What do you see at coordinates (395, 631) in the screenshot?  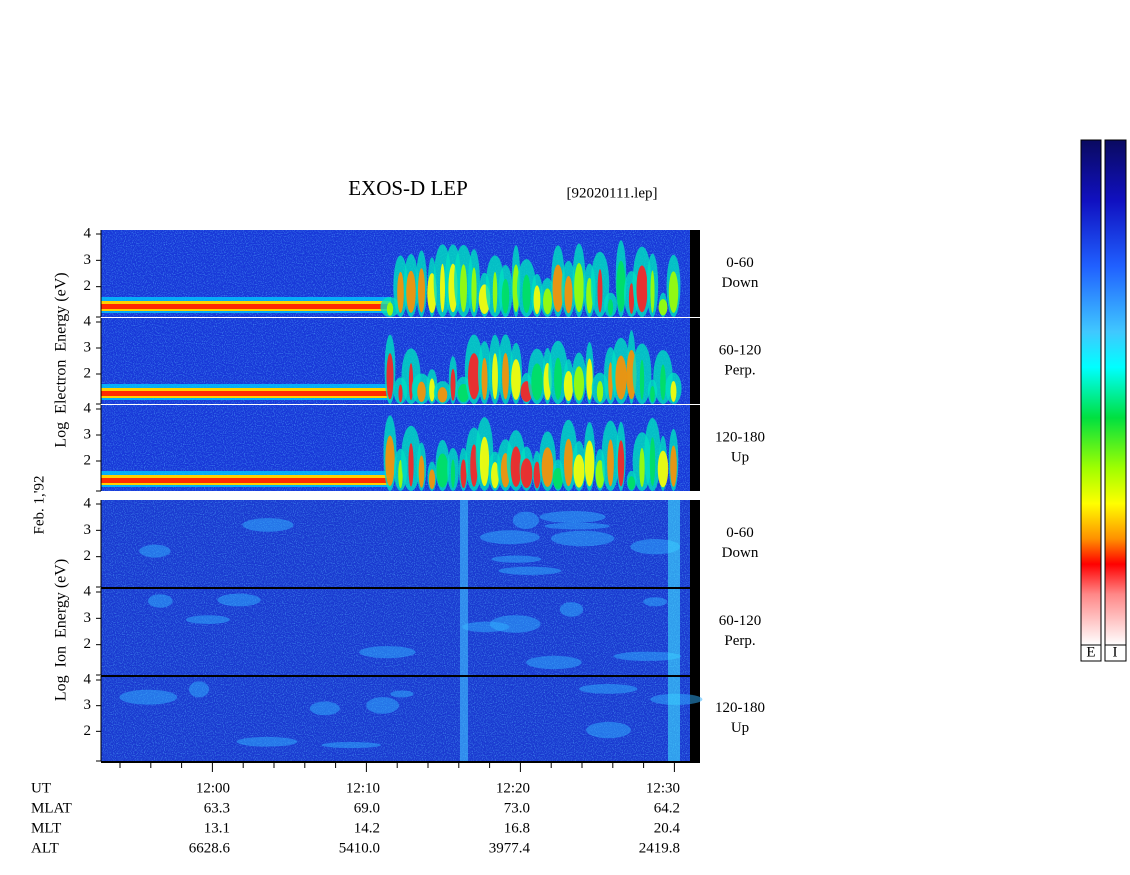 I see `panel-noise` at bounding box center [395, 631].